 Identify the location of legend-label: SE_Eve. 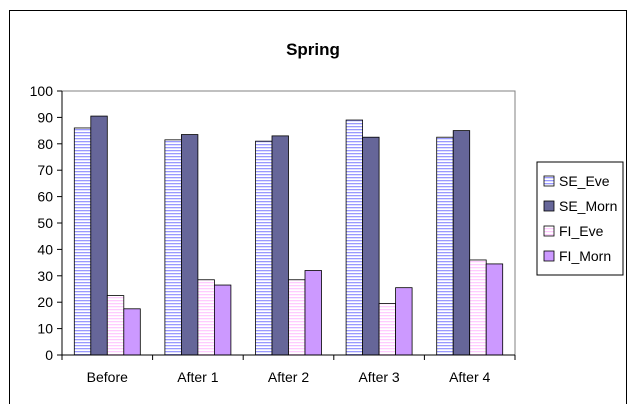
(584, 181).